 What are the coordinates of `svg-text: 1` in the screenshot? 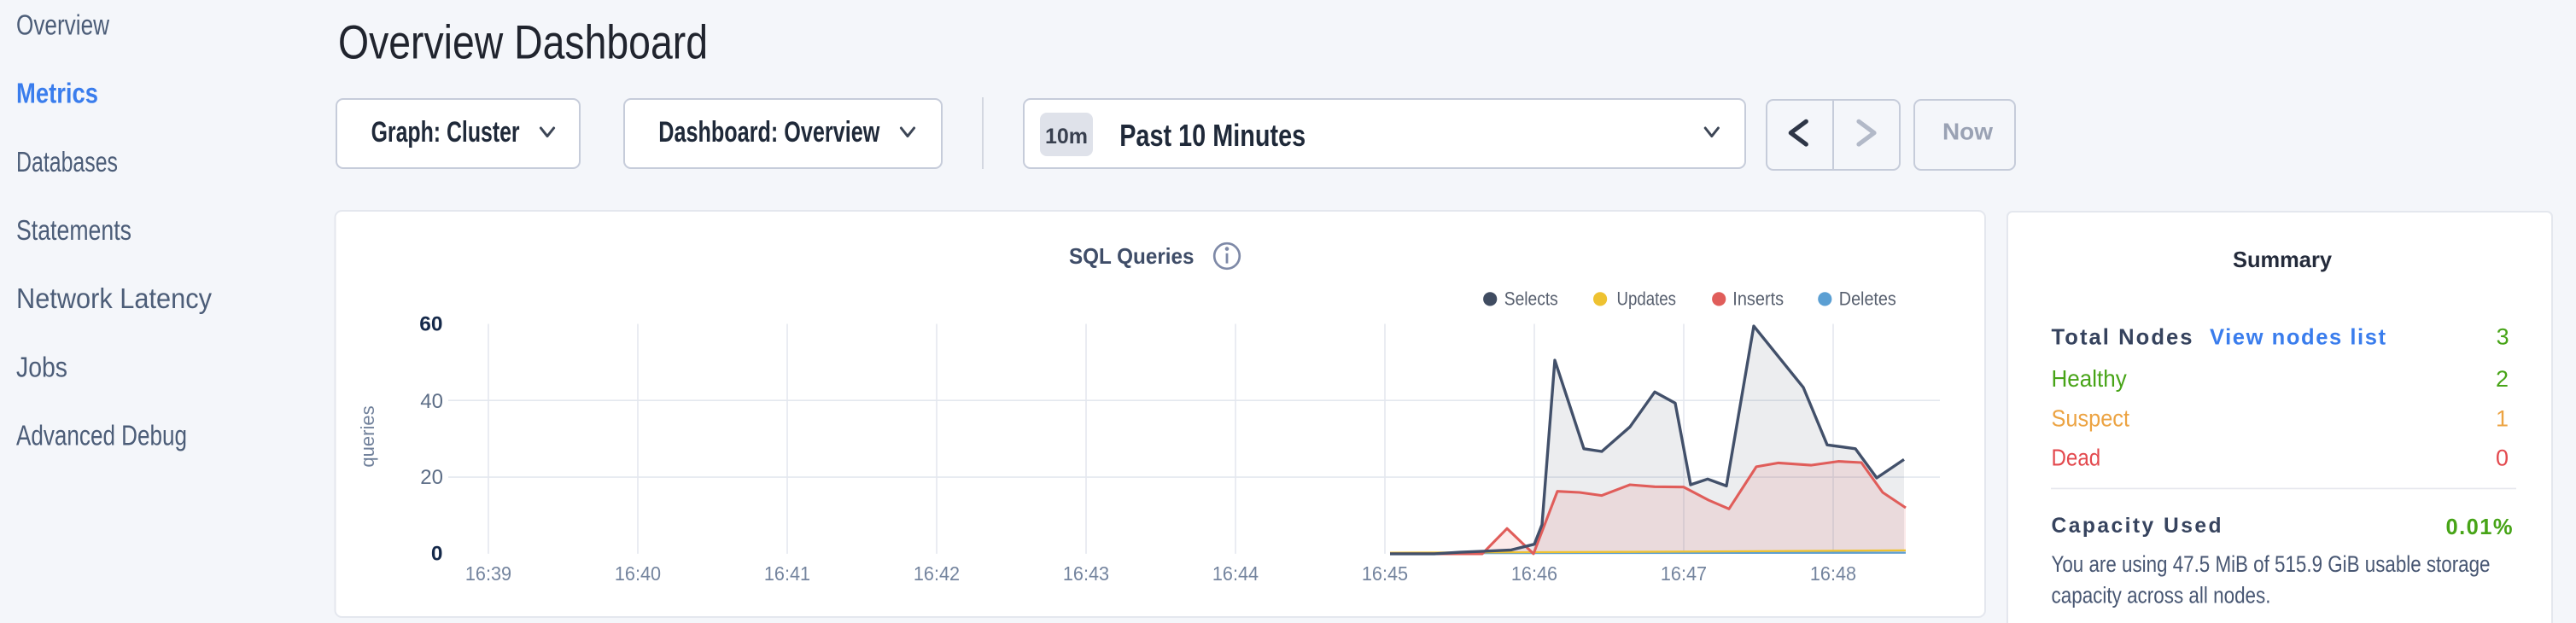 It's located at (2502, 419).